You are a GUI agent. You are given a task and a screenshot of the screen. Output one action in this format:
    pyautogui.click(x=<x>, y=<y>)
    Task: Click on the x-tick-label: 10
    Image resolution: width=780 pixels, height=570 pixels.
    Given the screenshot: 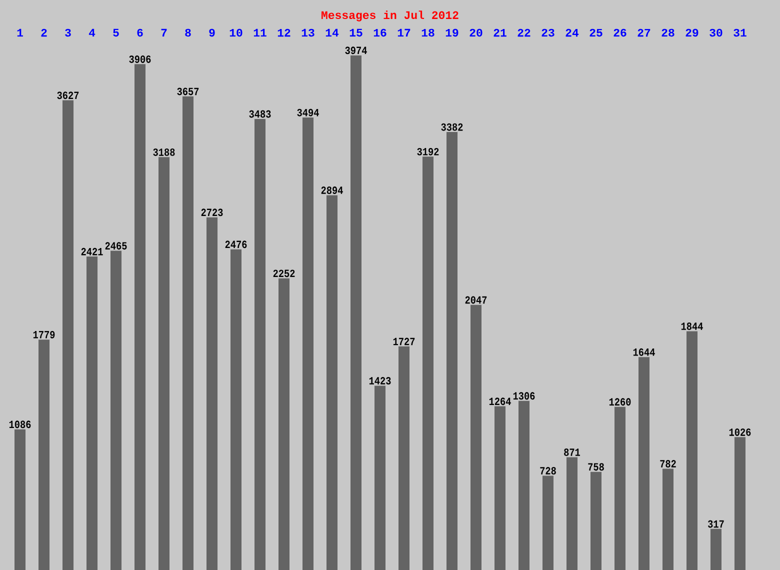 What is the action you would take?
    pyautogui.click(x=236, y=32)
    